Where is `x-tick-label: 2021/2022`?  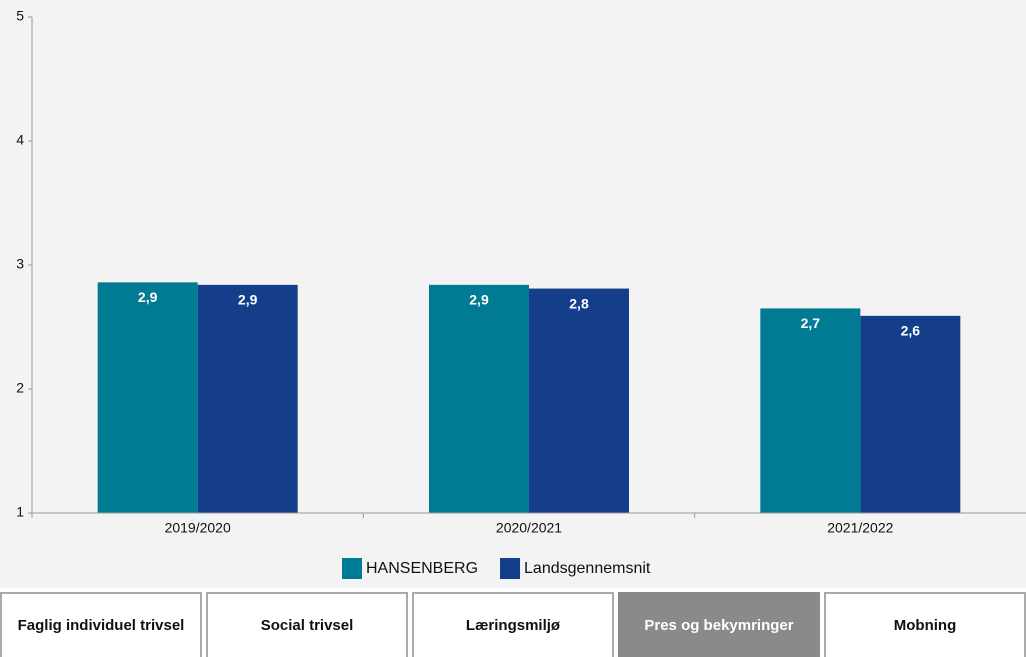 x-tick-label: 2021/2022 is located at coordinates (860, 528).